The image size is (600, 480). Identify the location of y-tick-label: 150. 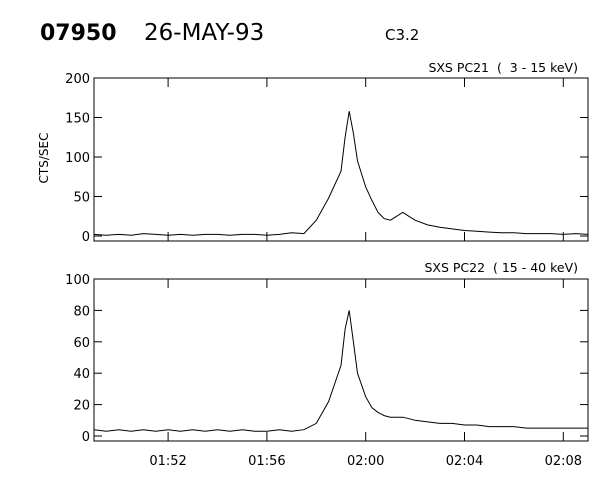
(77, 119).